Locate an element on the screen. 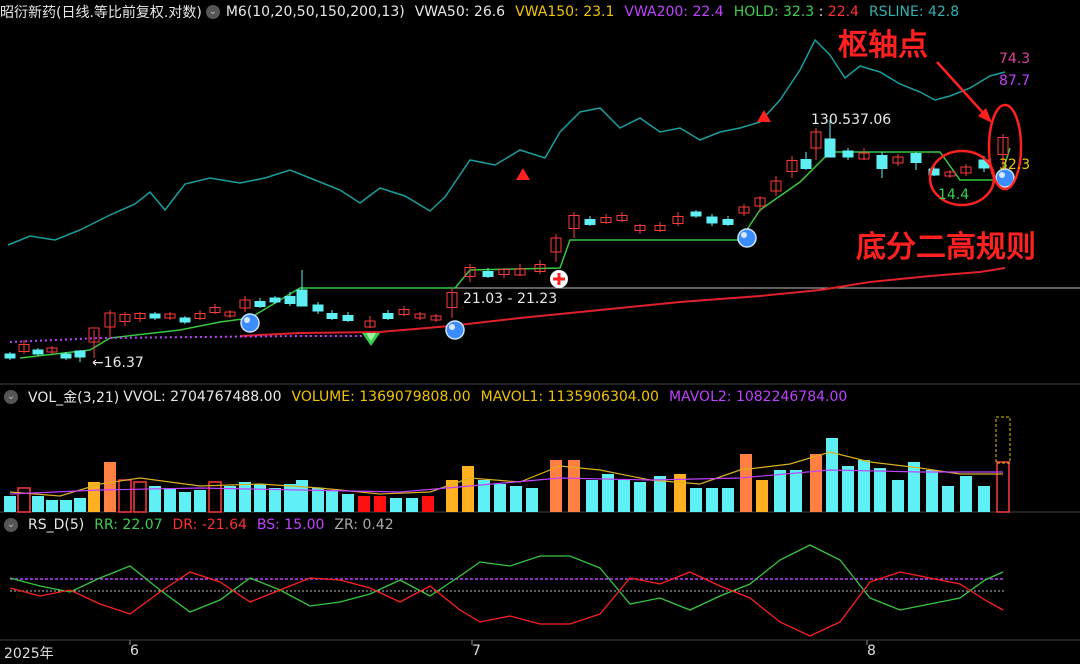  buy-signal-ball-highlight is located at coordinates (452, 327).